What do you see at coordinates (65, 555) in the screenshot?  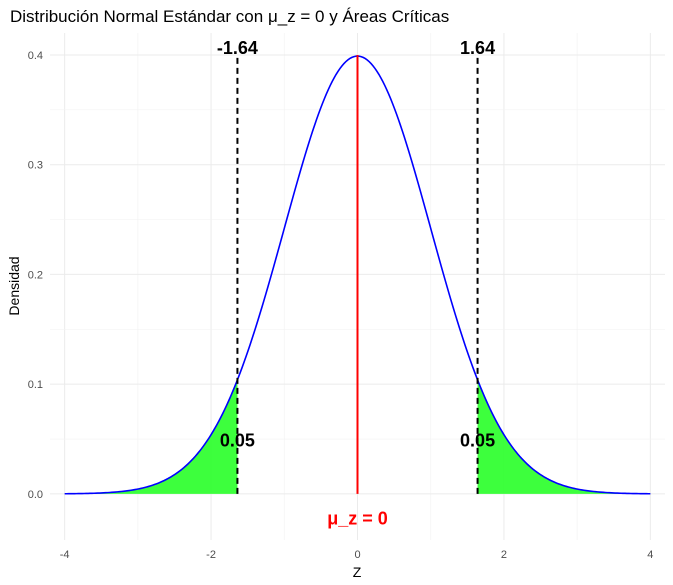 I see `x-tick-label: -4` at bounding box center [65, 555].